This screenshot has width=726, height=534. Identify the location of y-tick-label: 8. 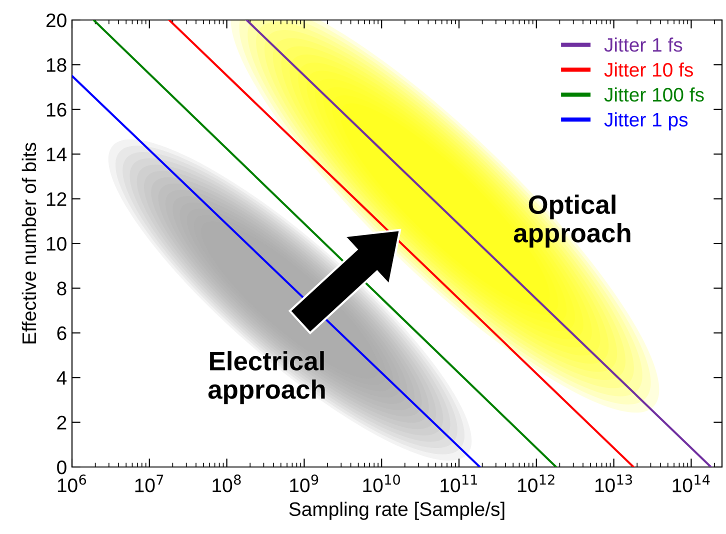
(61, 289).